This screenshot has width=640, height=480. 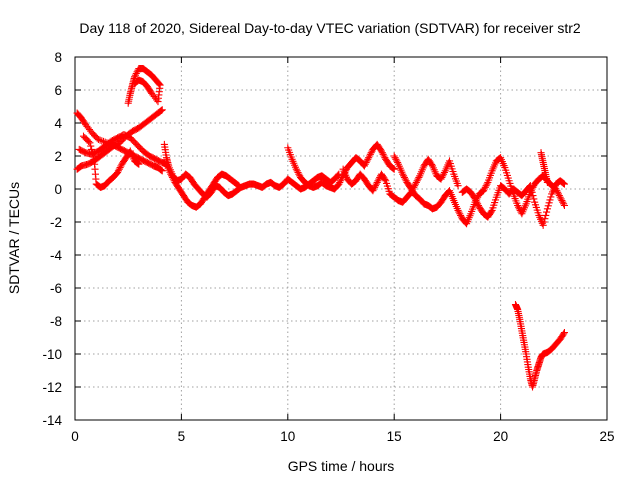 What do you see at coordinates (211, 166) in the screenshot?
I see `series-str2-morning-scatter` at bounding box center [211, 166].